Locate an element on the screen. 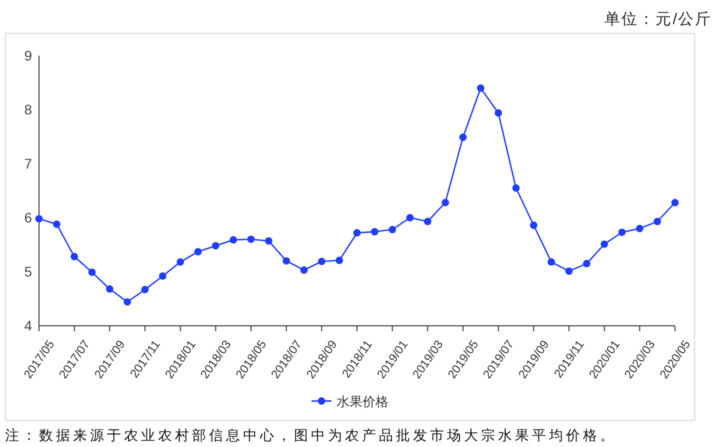  y-tick-label: 4 is located at coordinates (28, 326).